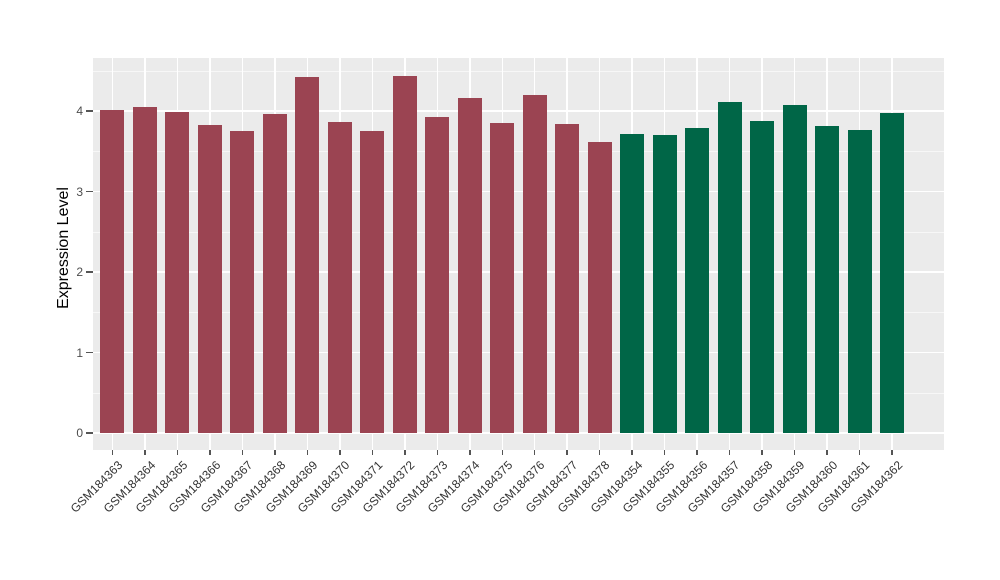 The width and height of the screenshot is (1000, 580). Describe the element at coordinates (242, 282) in the screenshot. I see `bar-GSM184367` at that location.